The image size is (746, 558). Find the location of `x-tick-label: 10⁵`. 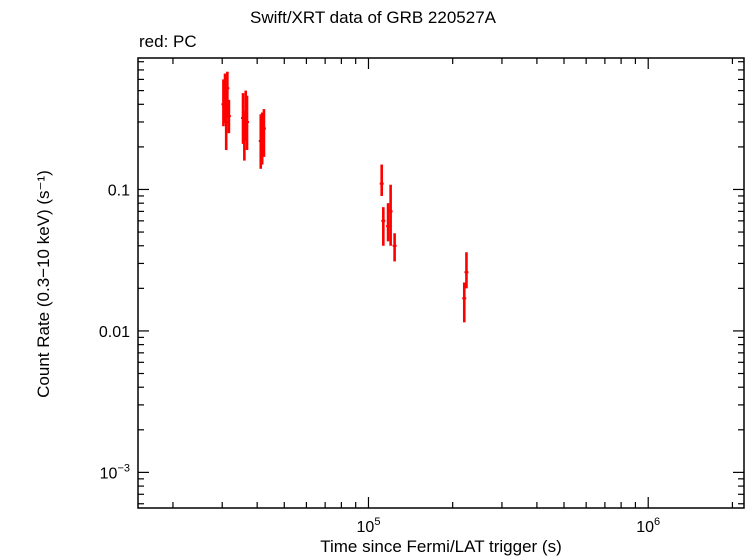

x-tick-label: 10⁵ is located at coordinates (369, 526).